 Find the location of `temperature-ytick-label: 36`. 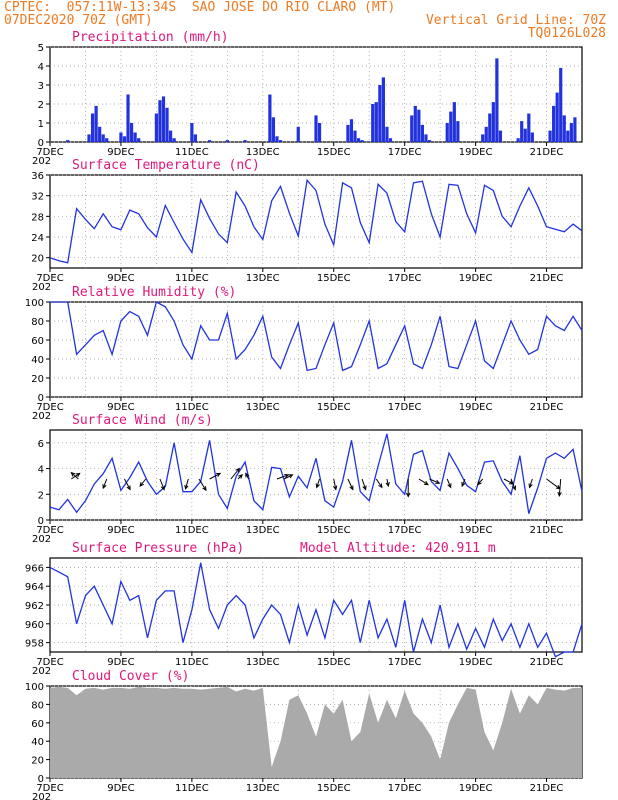

temperature-ytick-label: 36 is located at coordinates (37, 176).